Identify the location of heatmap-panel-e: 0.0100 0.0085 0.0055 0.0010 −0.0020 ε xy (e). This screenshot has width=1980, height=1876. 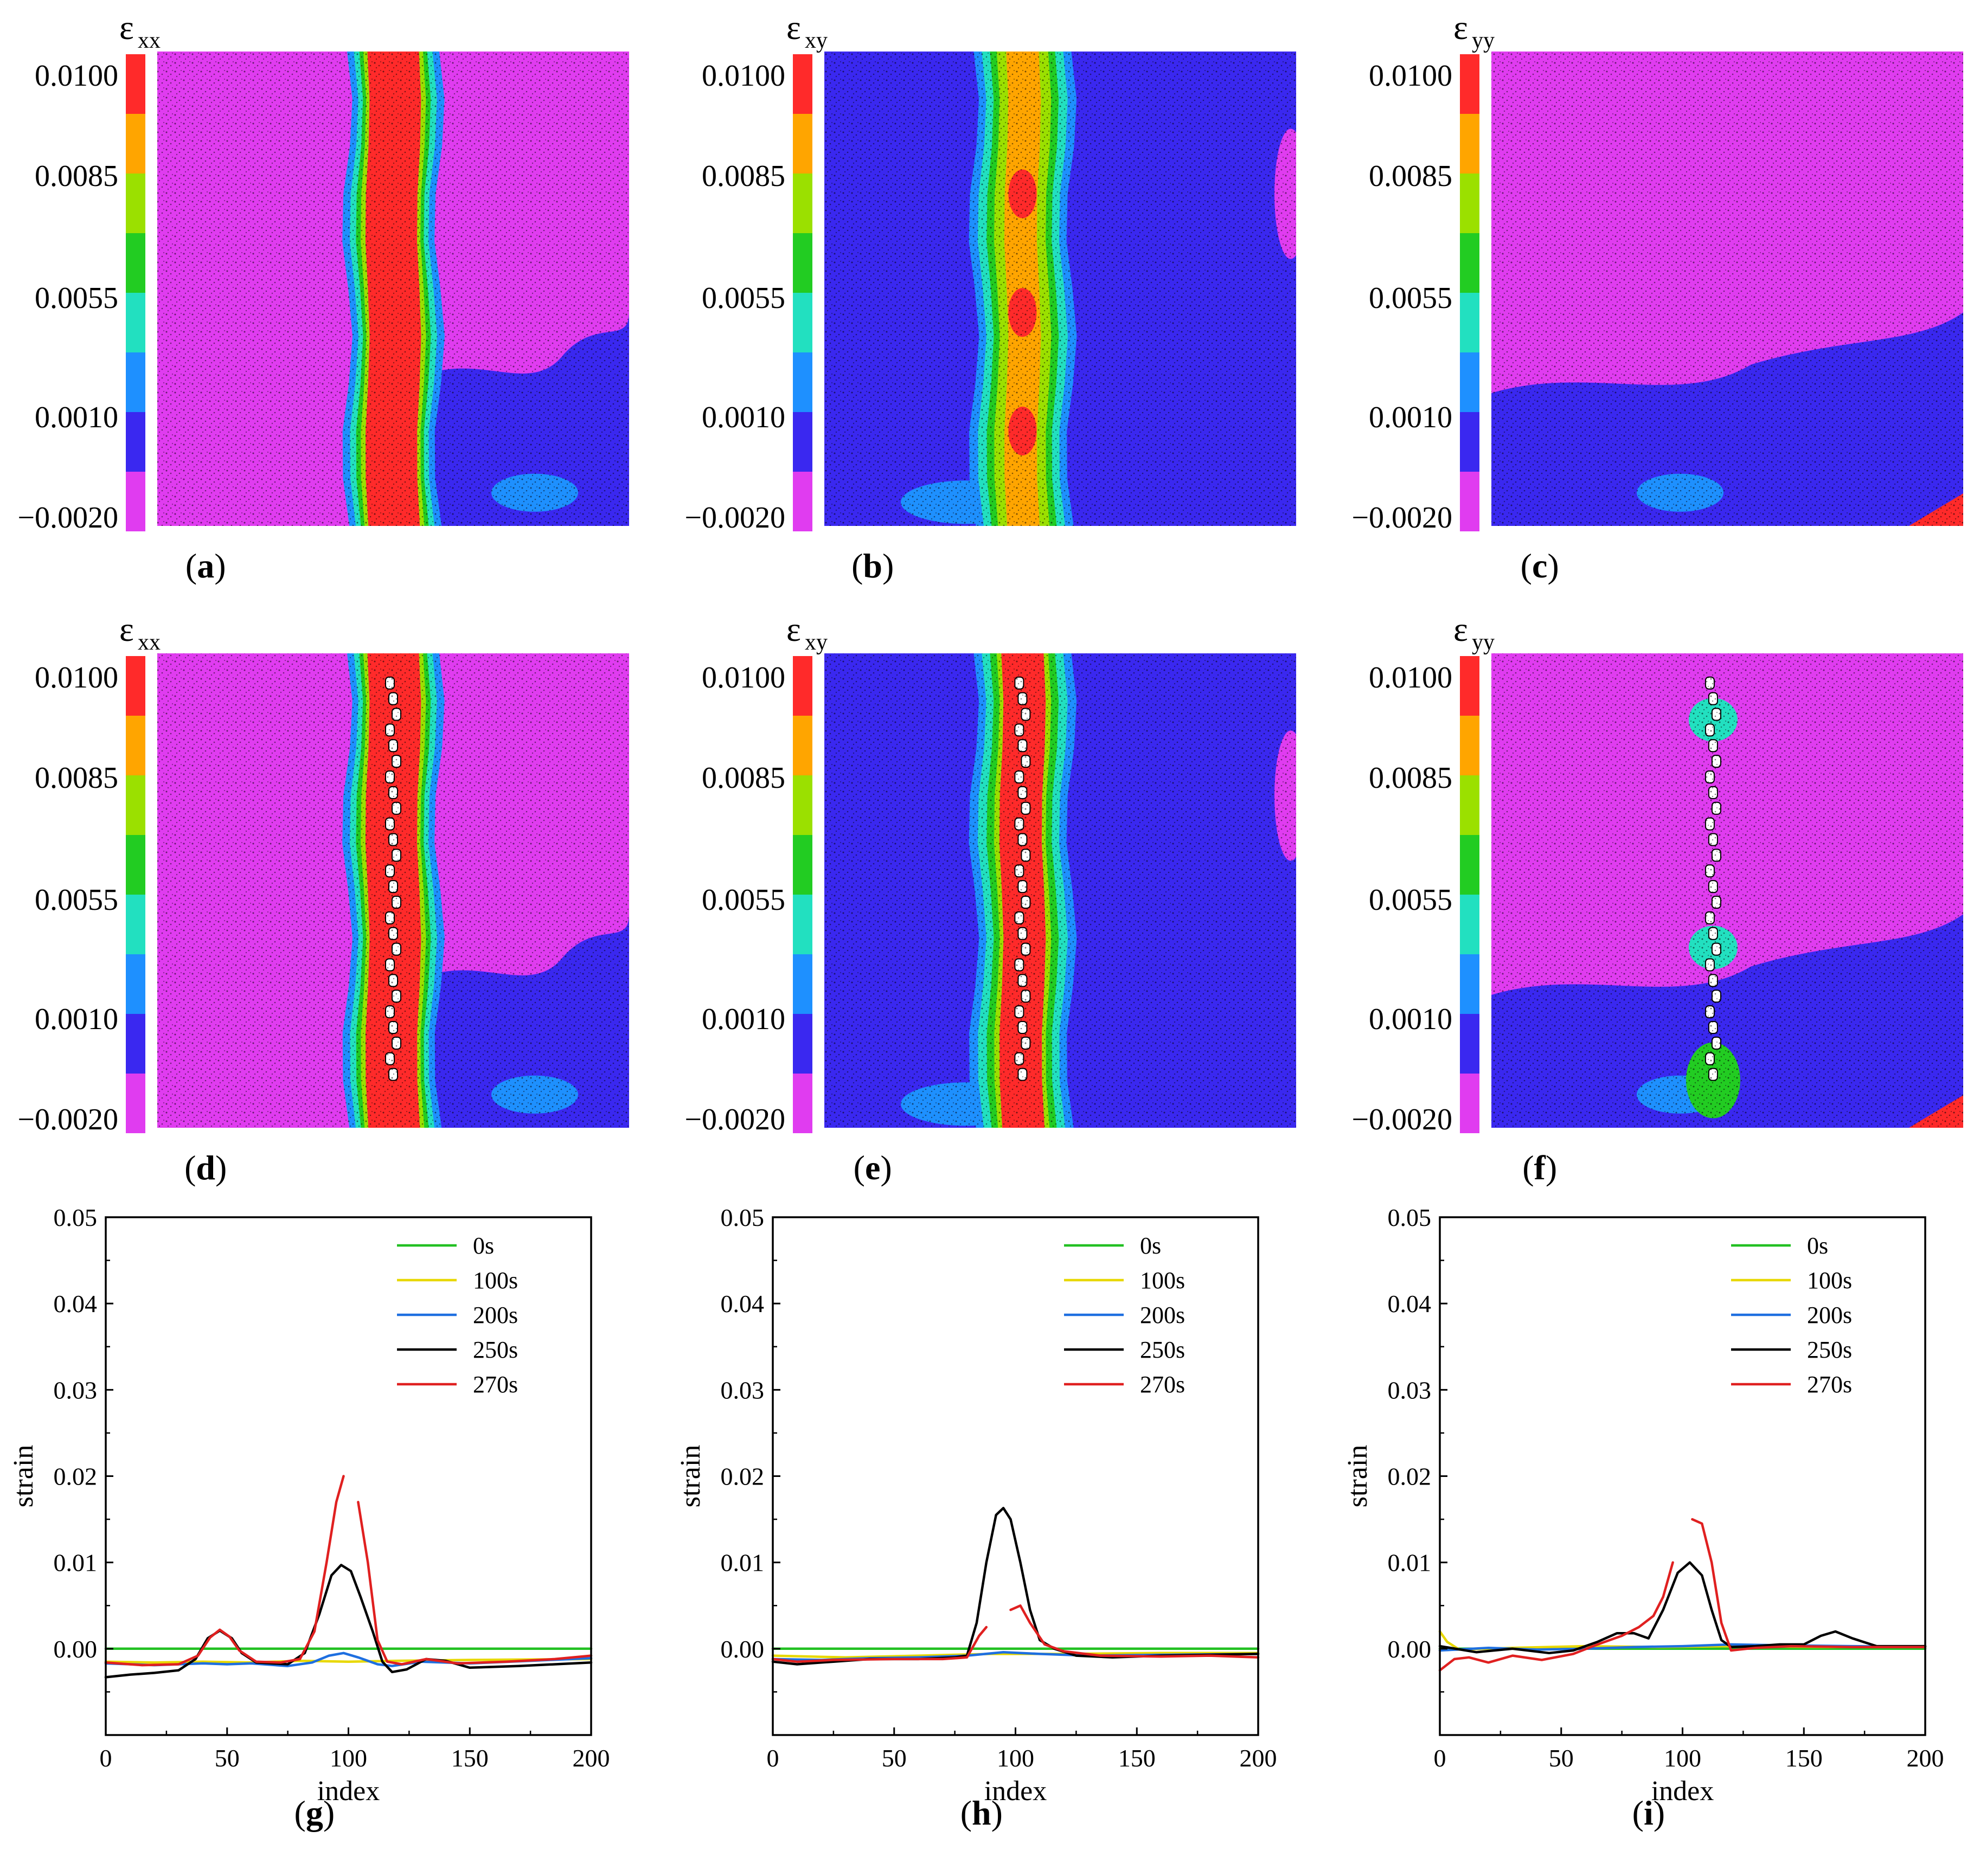
(990, 898).